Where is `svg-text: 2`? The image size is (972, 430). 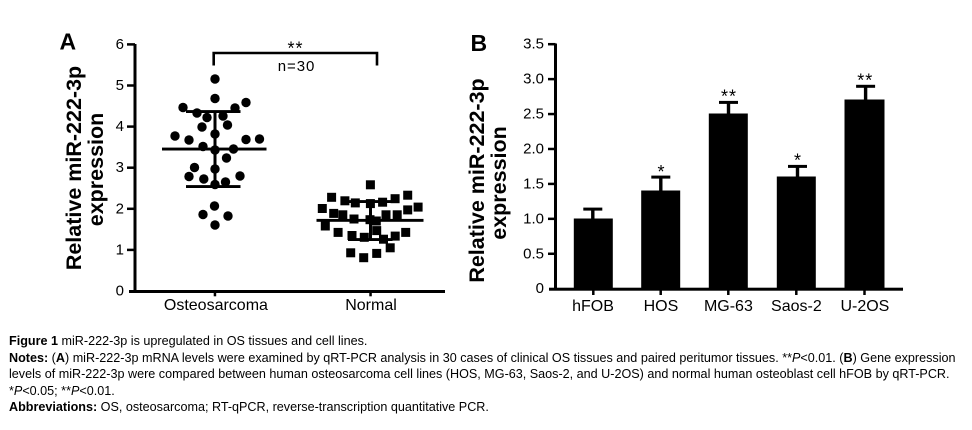
svg-text: 2 is located at coordinates (120, 208).